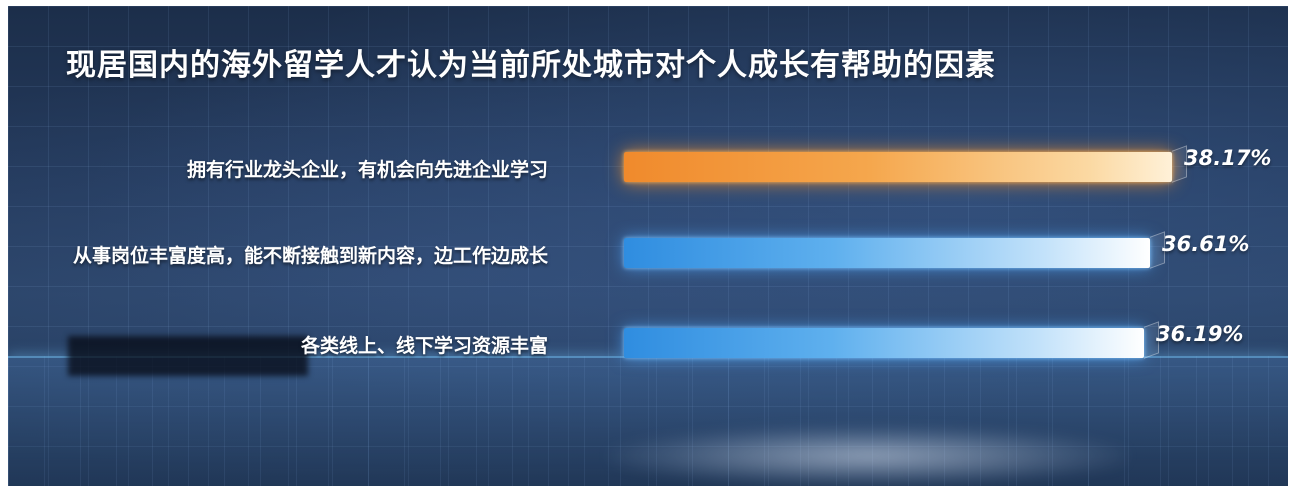  I want to click on value-label: 36.19%, so click(1200, 334).